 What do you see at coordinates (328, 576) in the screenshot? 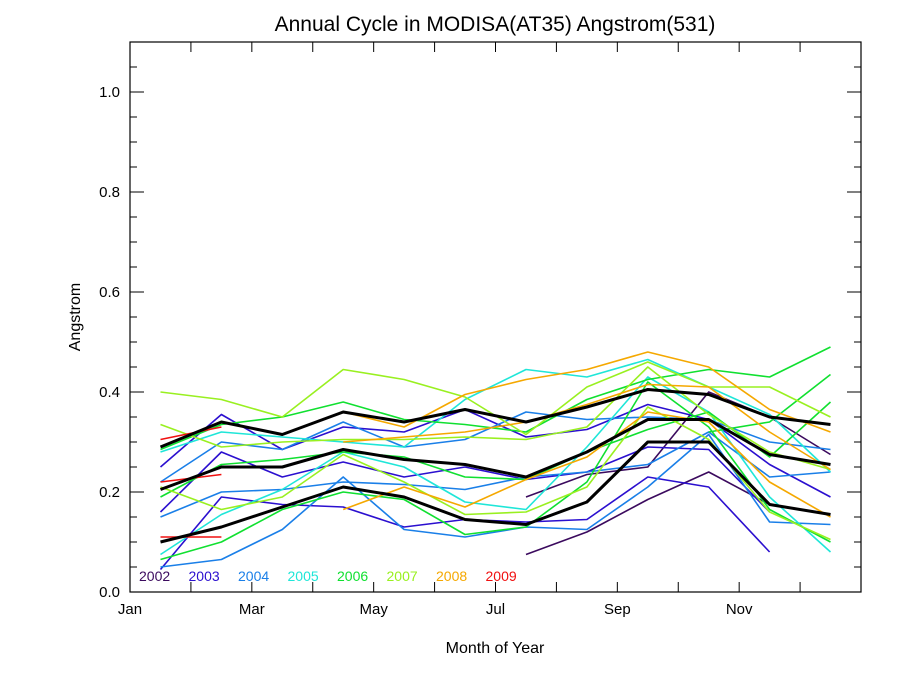
I see `legend: 2002 2003 2004 2005 2006 2007 2008 2009` at bounding box center [328, 576].